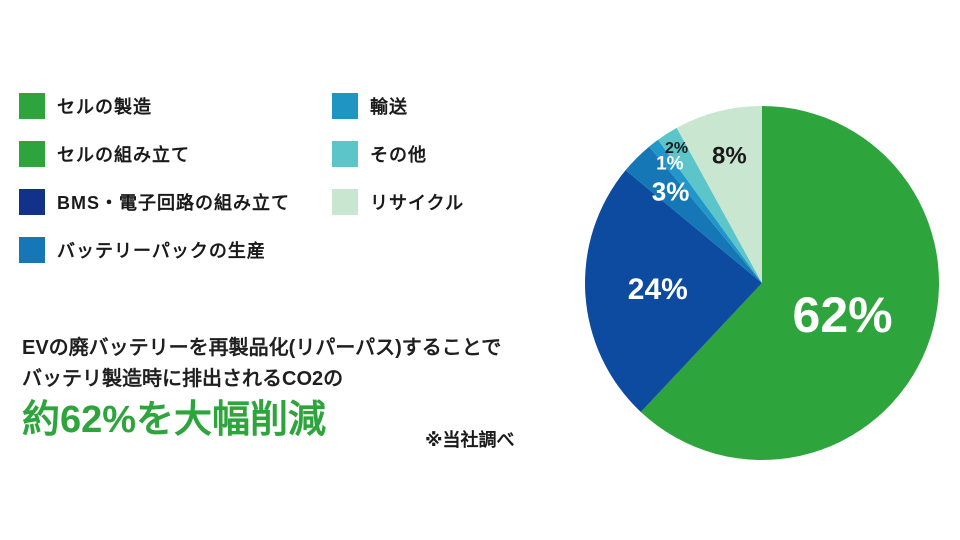 Image resolution: width=960 pixels, height=540 pixels. I want to click on legend-item-battery-pack-production: バッテリーパックの生産, so click(154, 250).